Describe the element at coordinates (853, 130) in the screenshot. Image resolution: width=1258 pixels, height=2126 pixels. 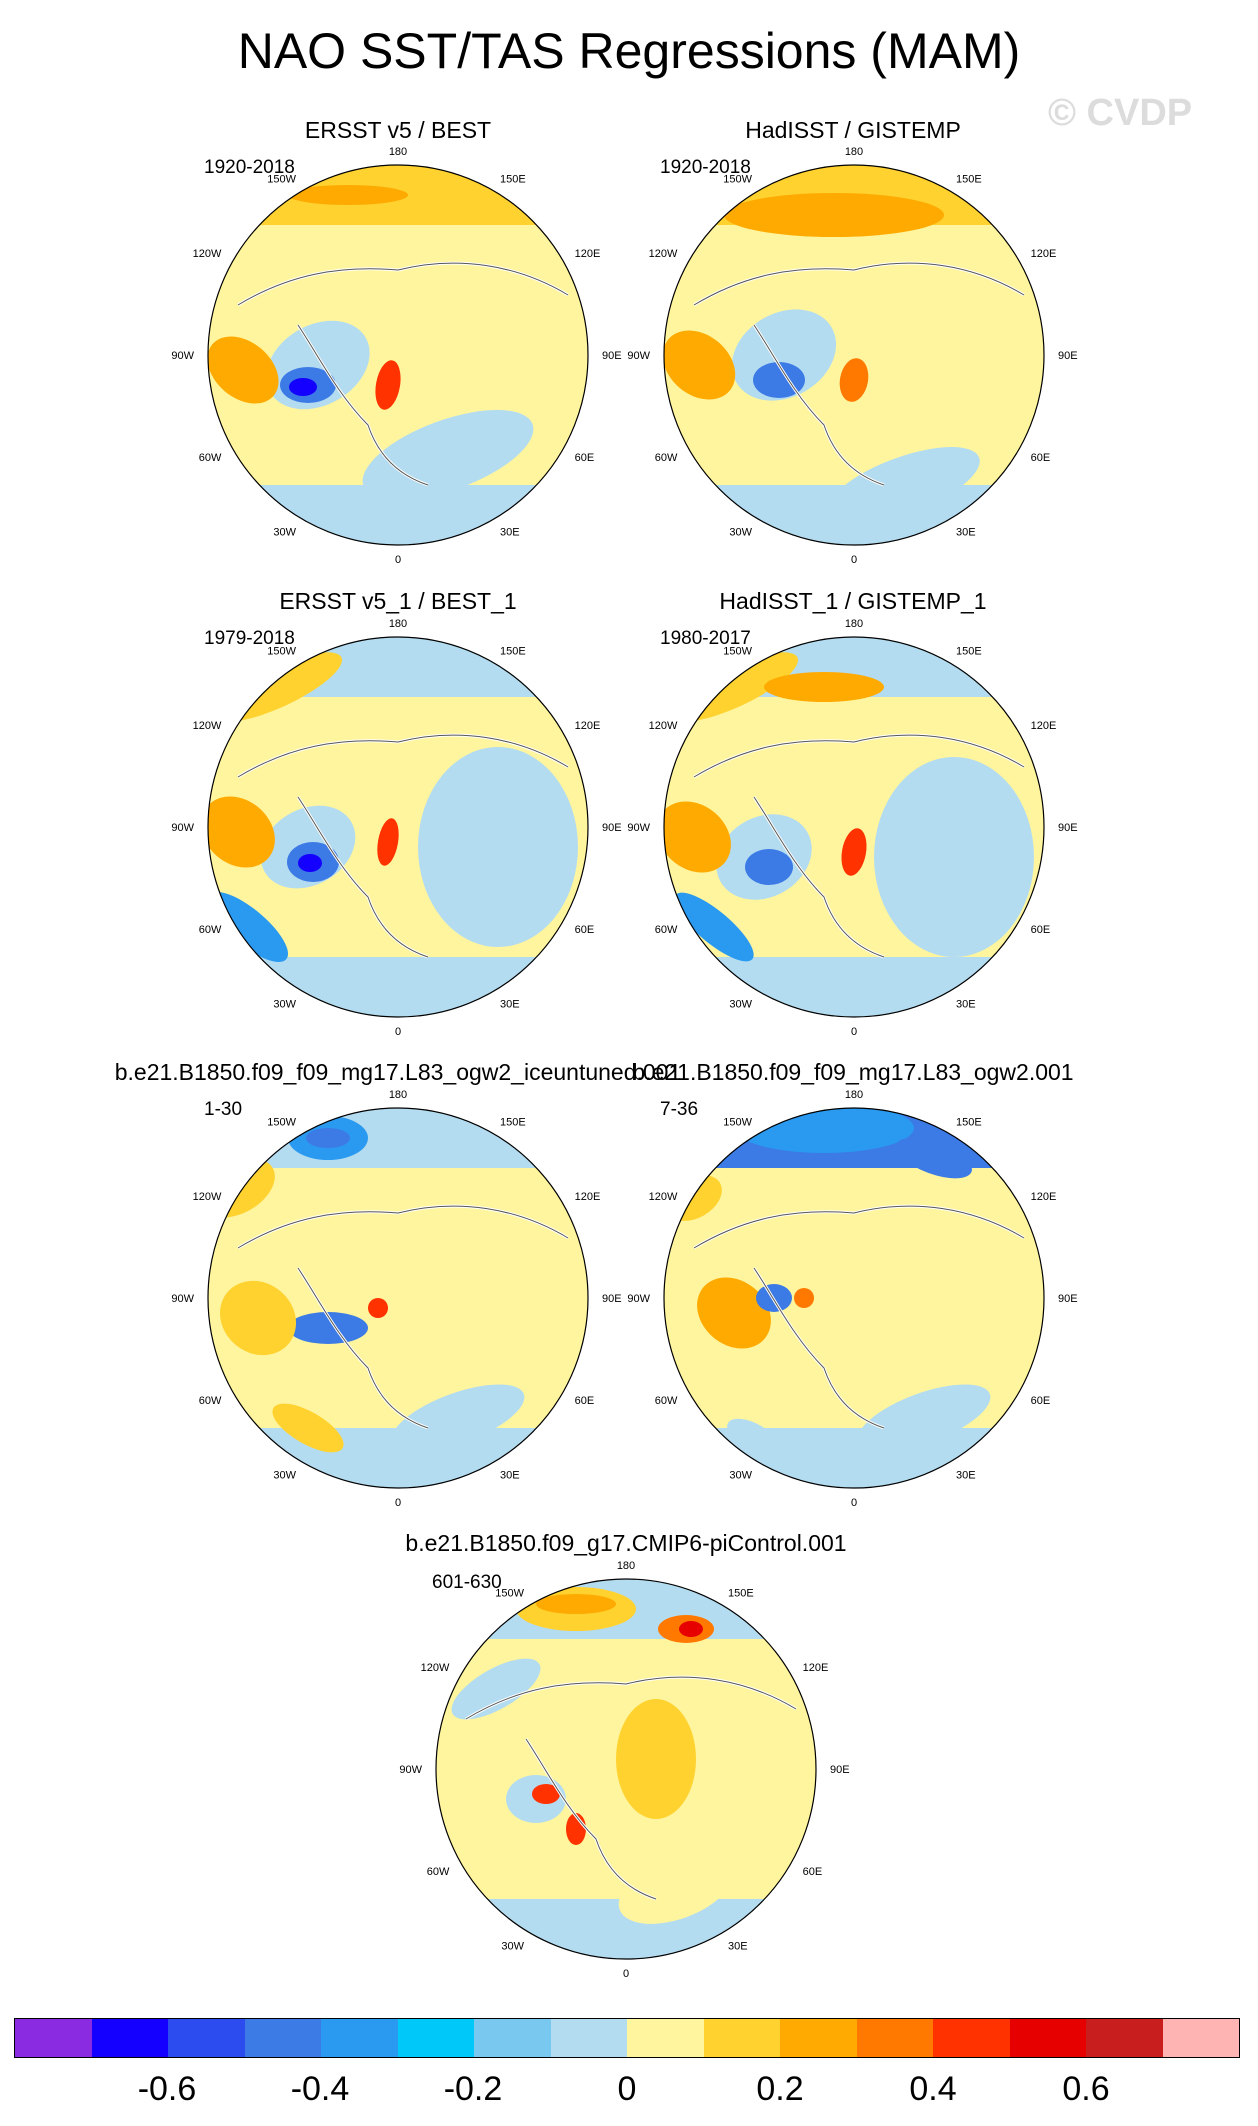
I see `panel-title-1: HadISST / GISTEMP` at that location.